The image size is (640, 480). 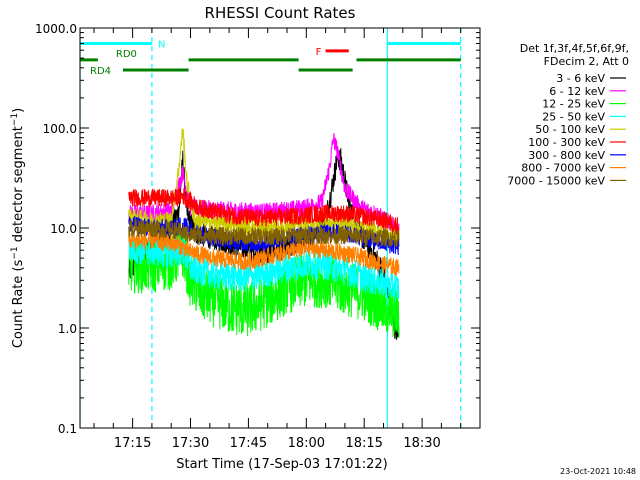 I want to click on x-tick-label: 18:15, so click(x=363, y=443).